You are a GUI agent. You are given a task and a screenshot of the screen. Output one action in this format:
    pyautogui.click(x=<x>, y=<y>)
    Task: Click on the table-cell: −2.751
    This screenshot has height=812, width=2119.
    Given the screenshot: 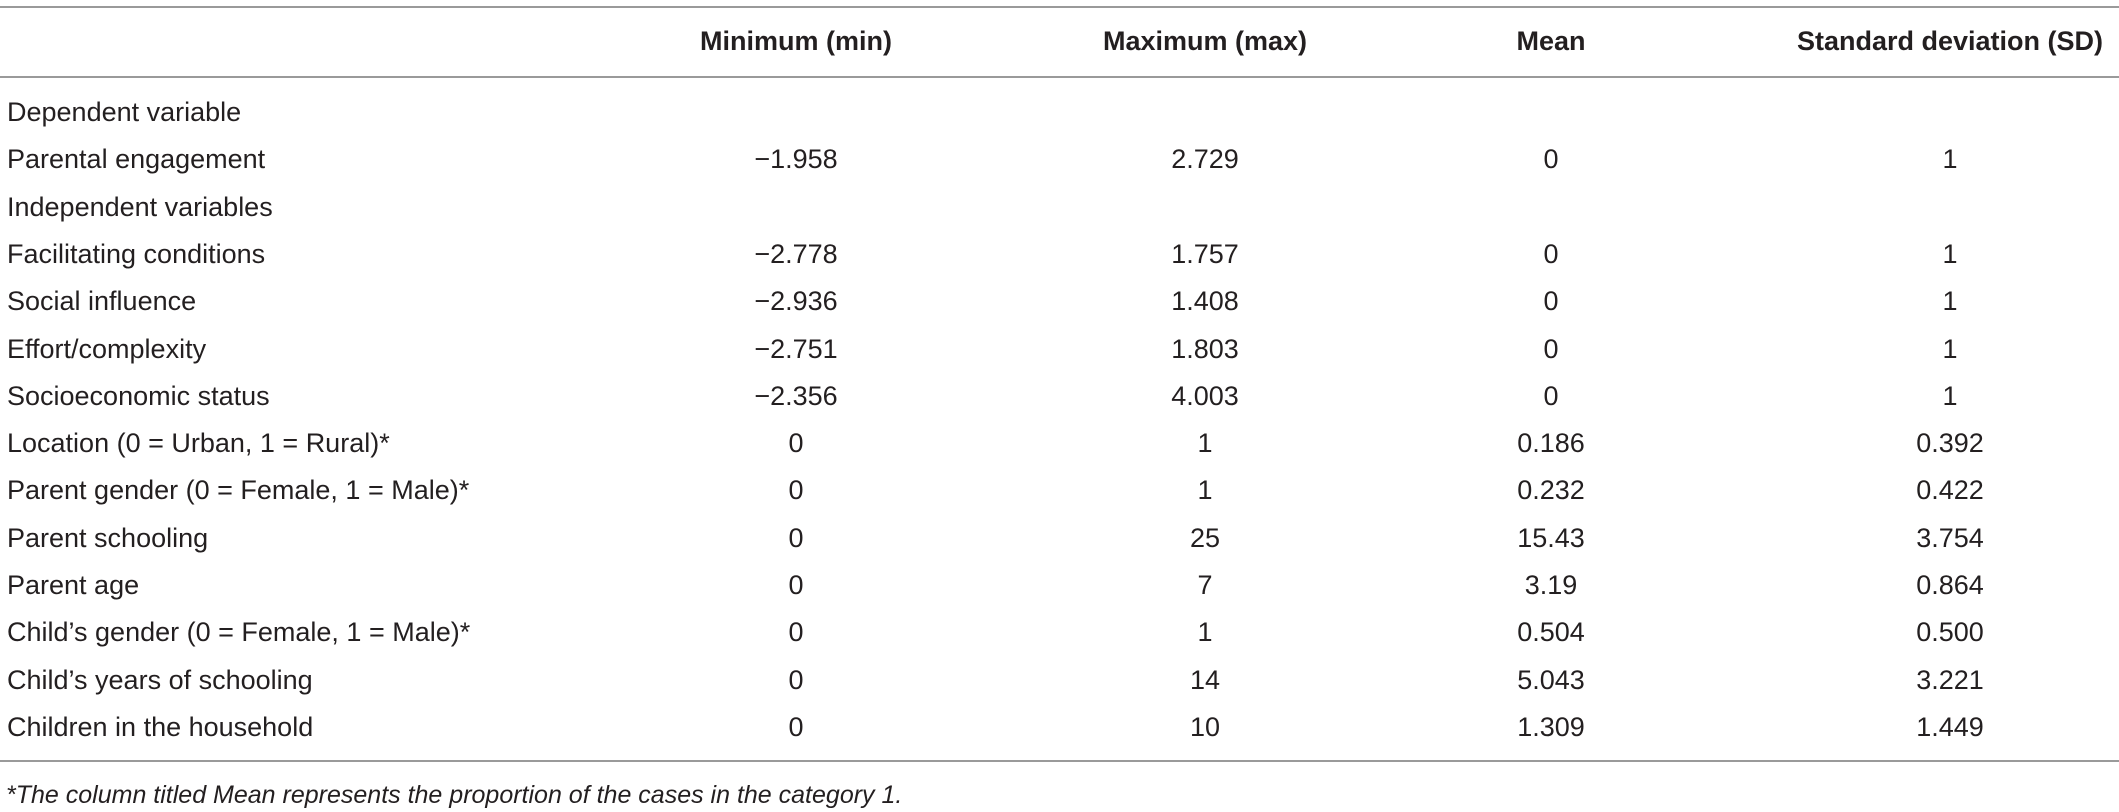 What is the action you would take?
    pyautogui.click(x=796, y=348)
    